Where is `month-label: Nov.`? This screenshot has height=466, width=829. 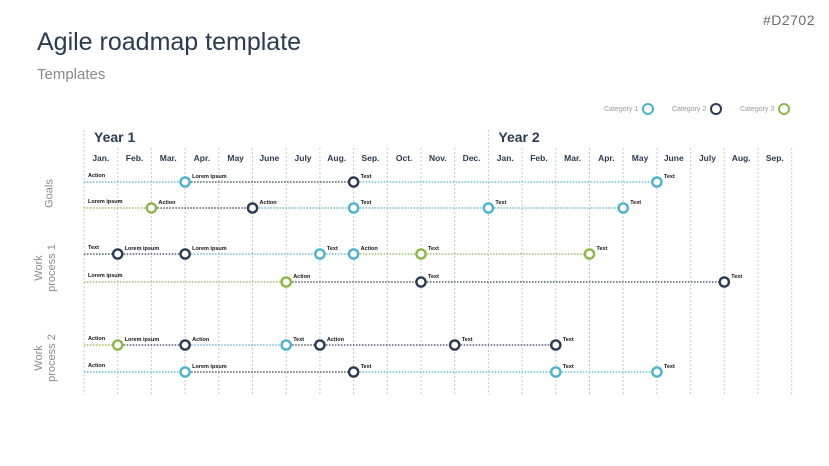 month-label: Nov. is located at coordinates (438, 158).